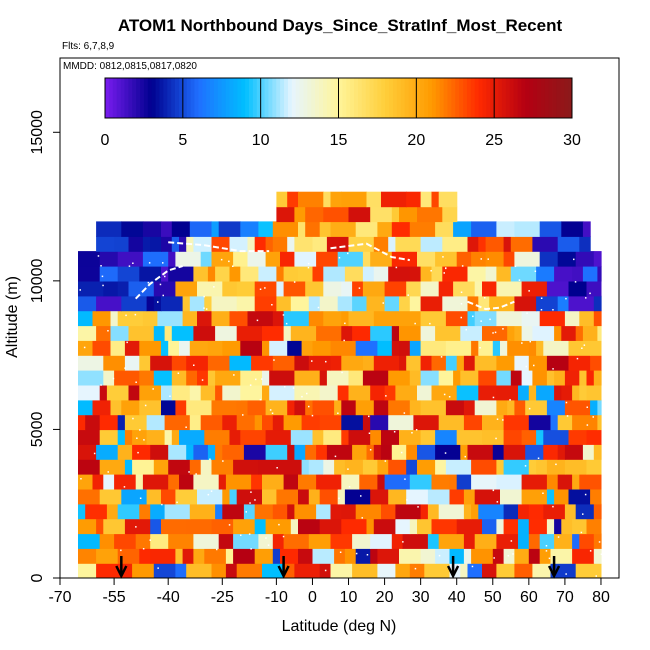  What do you see at coordinates (349, 597) in the screenshot?
I see `x-tick-label: 10` at bounding box center [349, 597].